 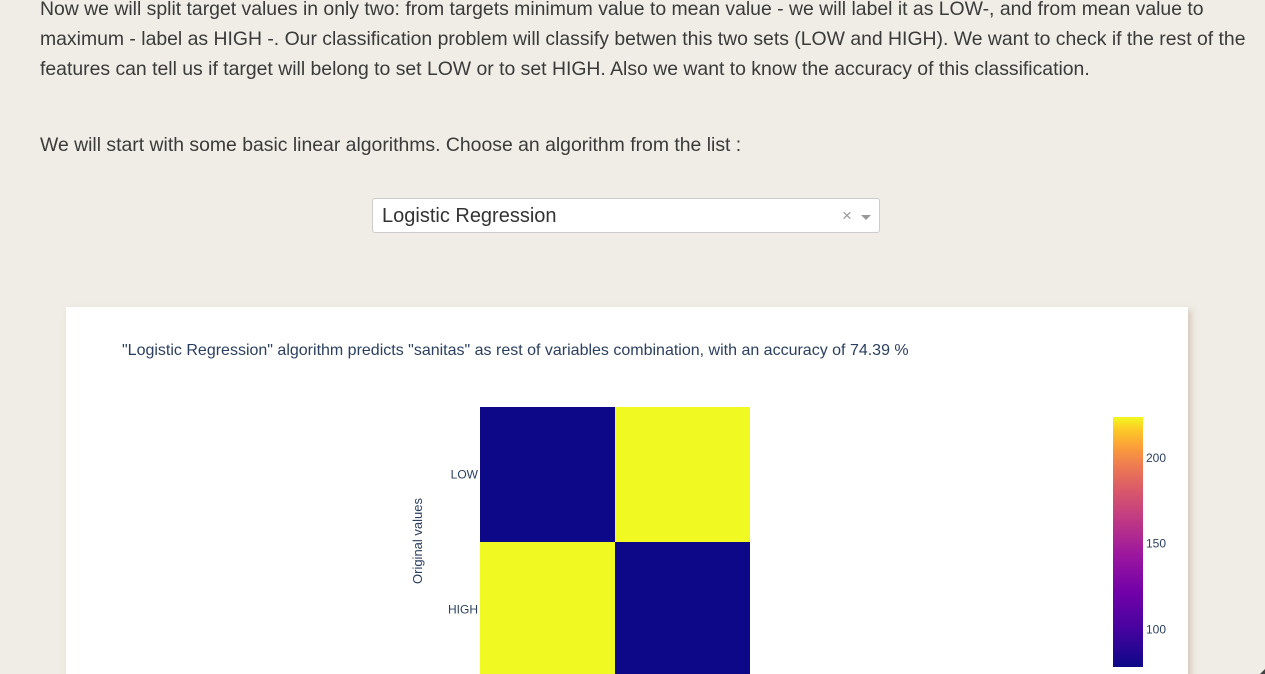 I want to click on y-tick-label: HIGH, so click(x=463, y=610).